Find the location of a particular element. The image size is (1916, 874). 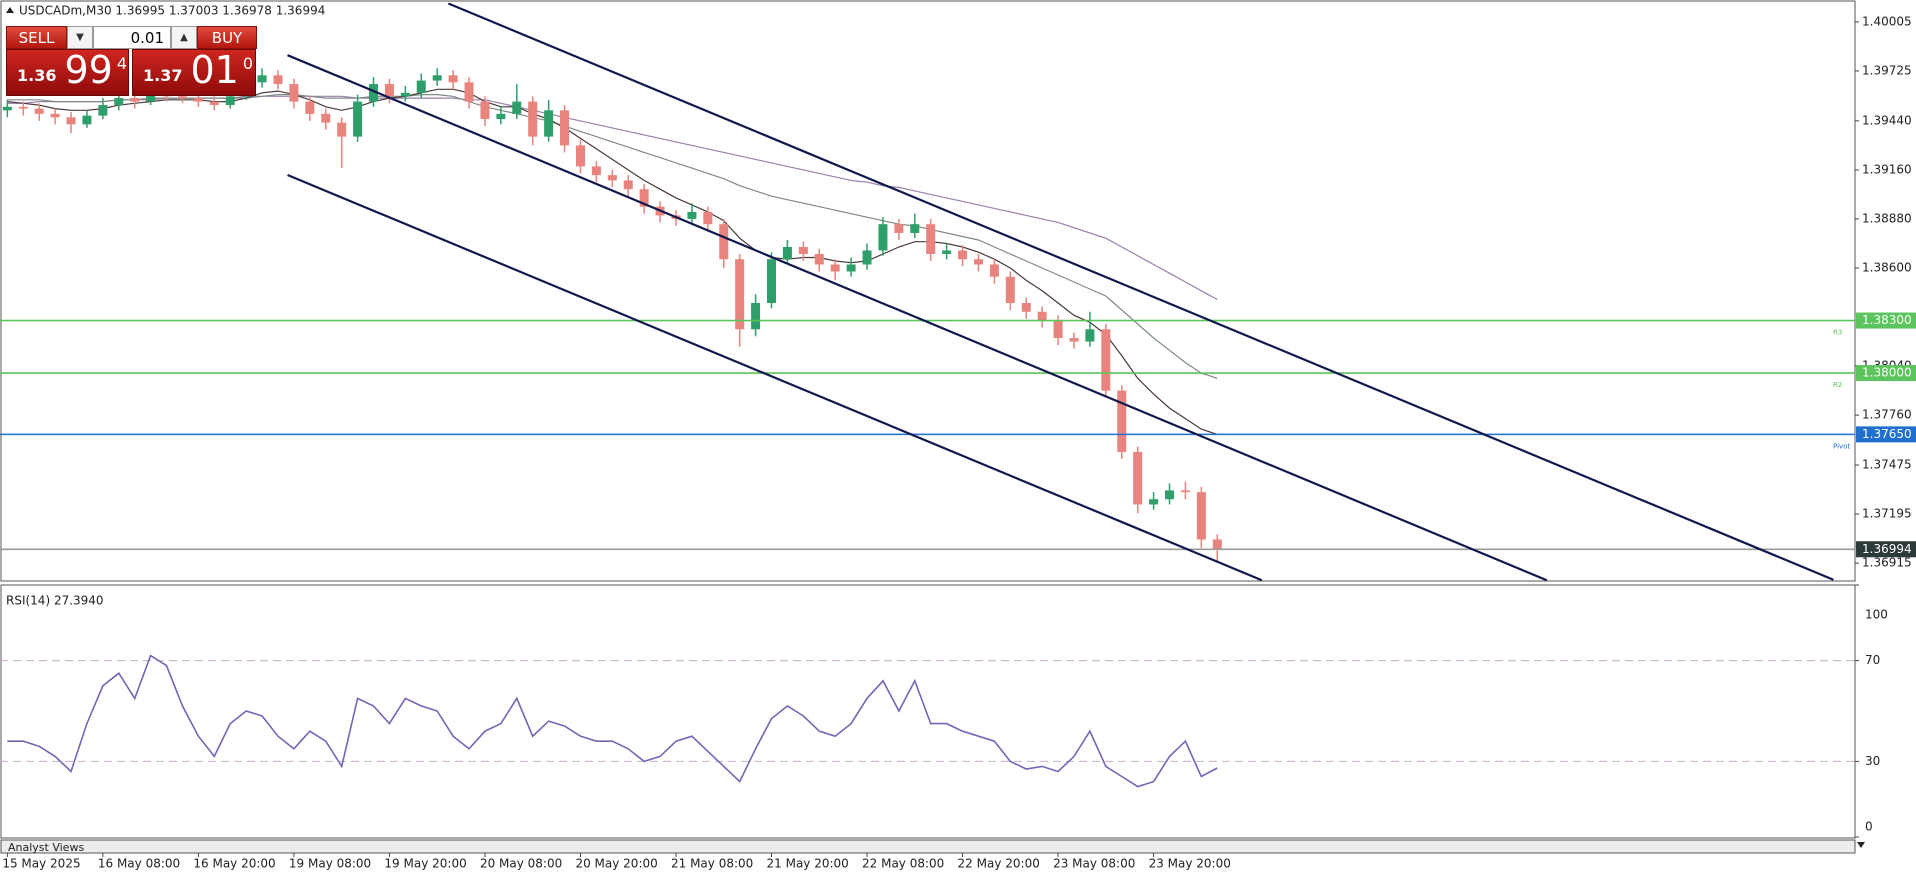

rsi-tick-label: 70 is located at coordinates (1872, 660).